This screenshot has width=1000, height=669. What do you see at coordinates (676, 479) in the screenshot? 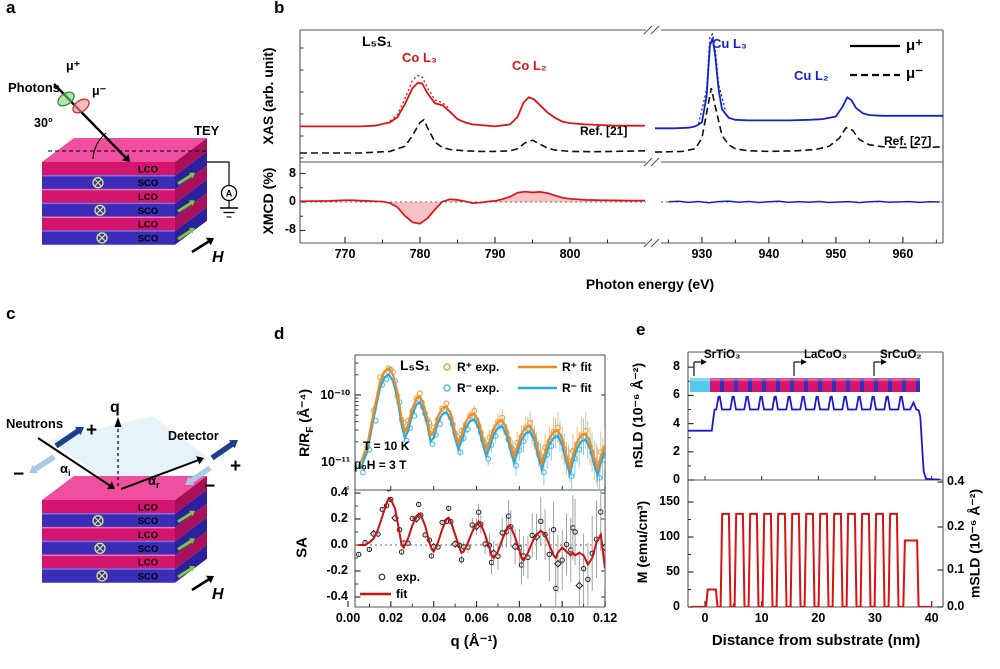
I see `nsld-y-tick-label: 0` at bounding box center [676, 479].